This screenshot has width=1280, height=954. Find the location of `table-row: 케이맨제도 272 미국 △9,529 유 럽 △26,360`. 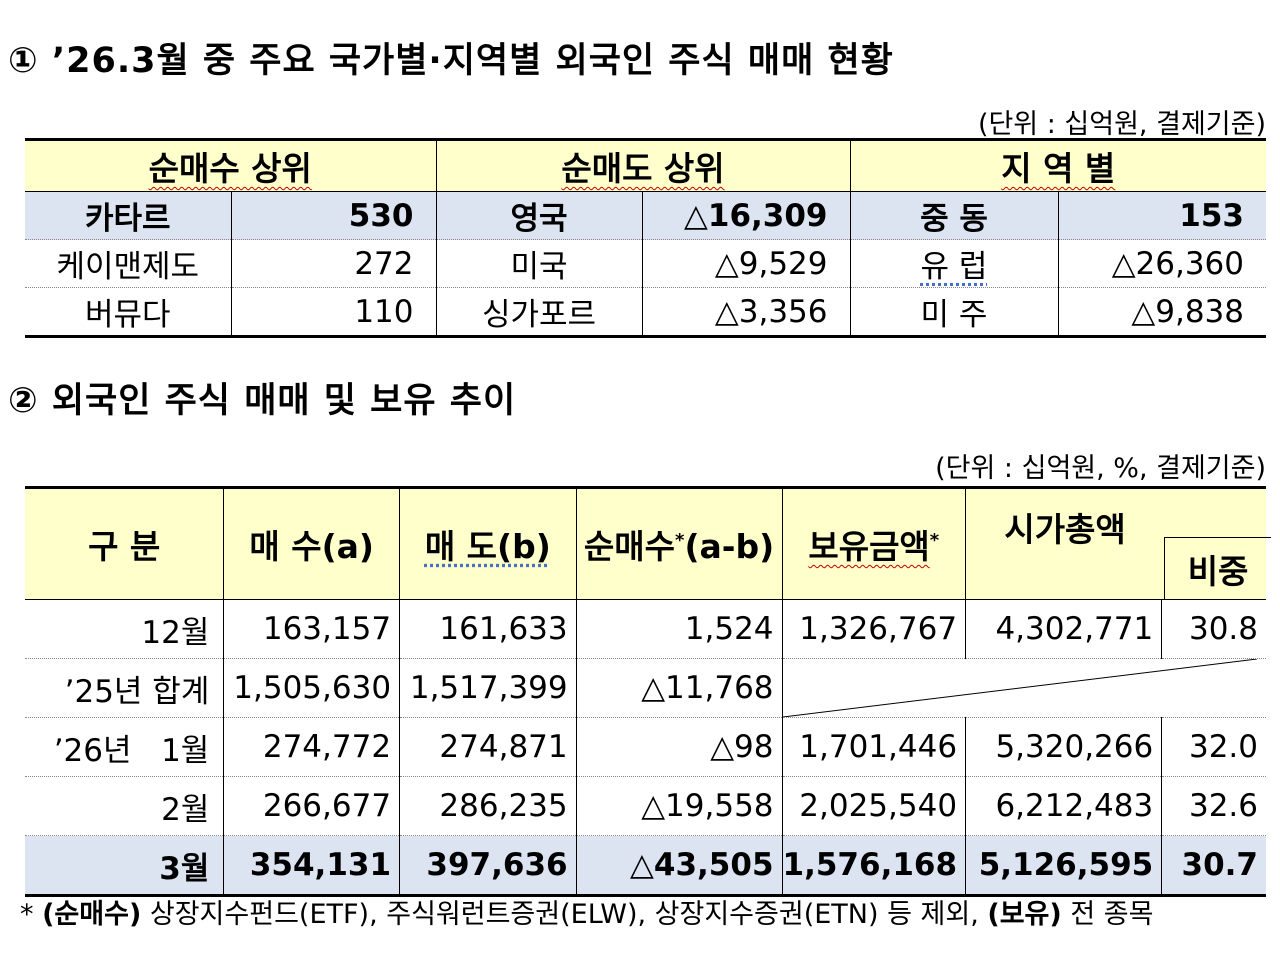

table-row: 케이맨제도 272 미국 △9,529 유 럽 △26,360 is located at coordinates (645, 263).